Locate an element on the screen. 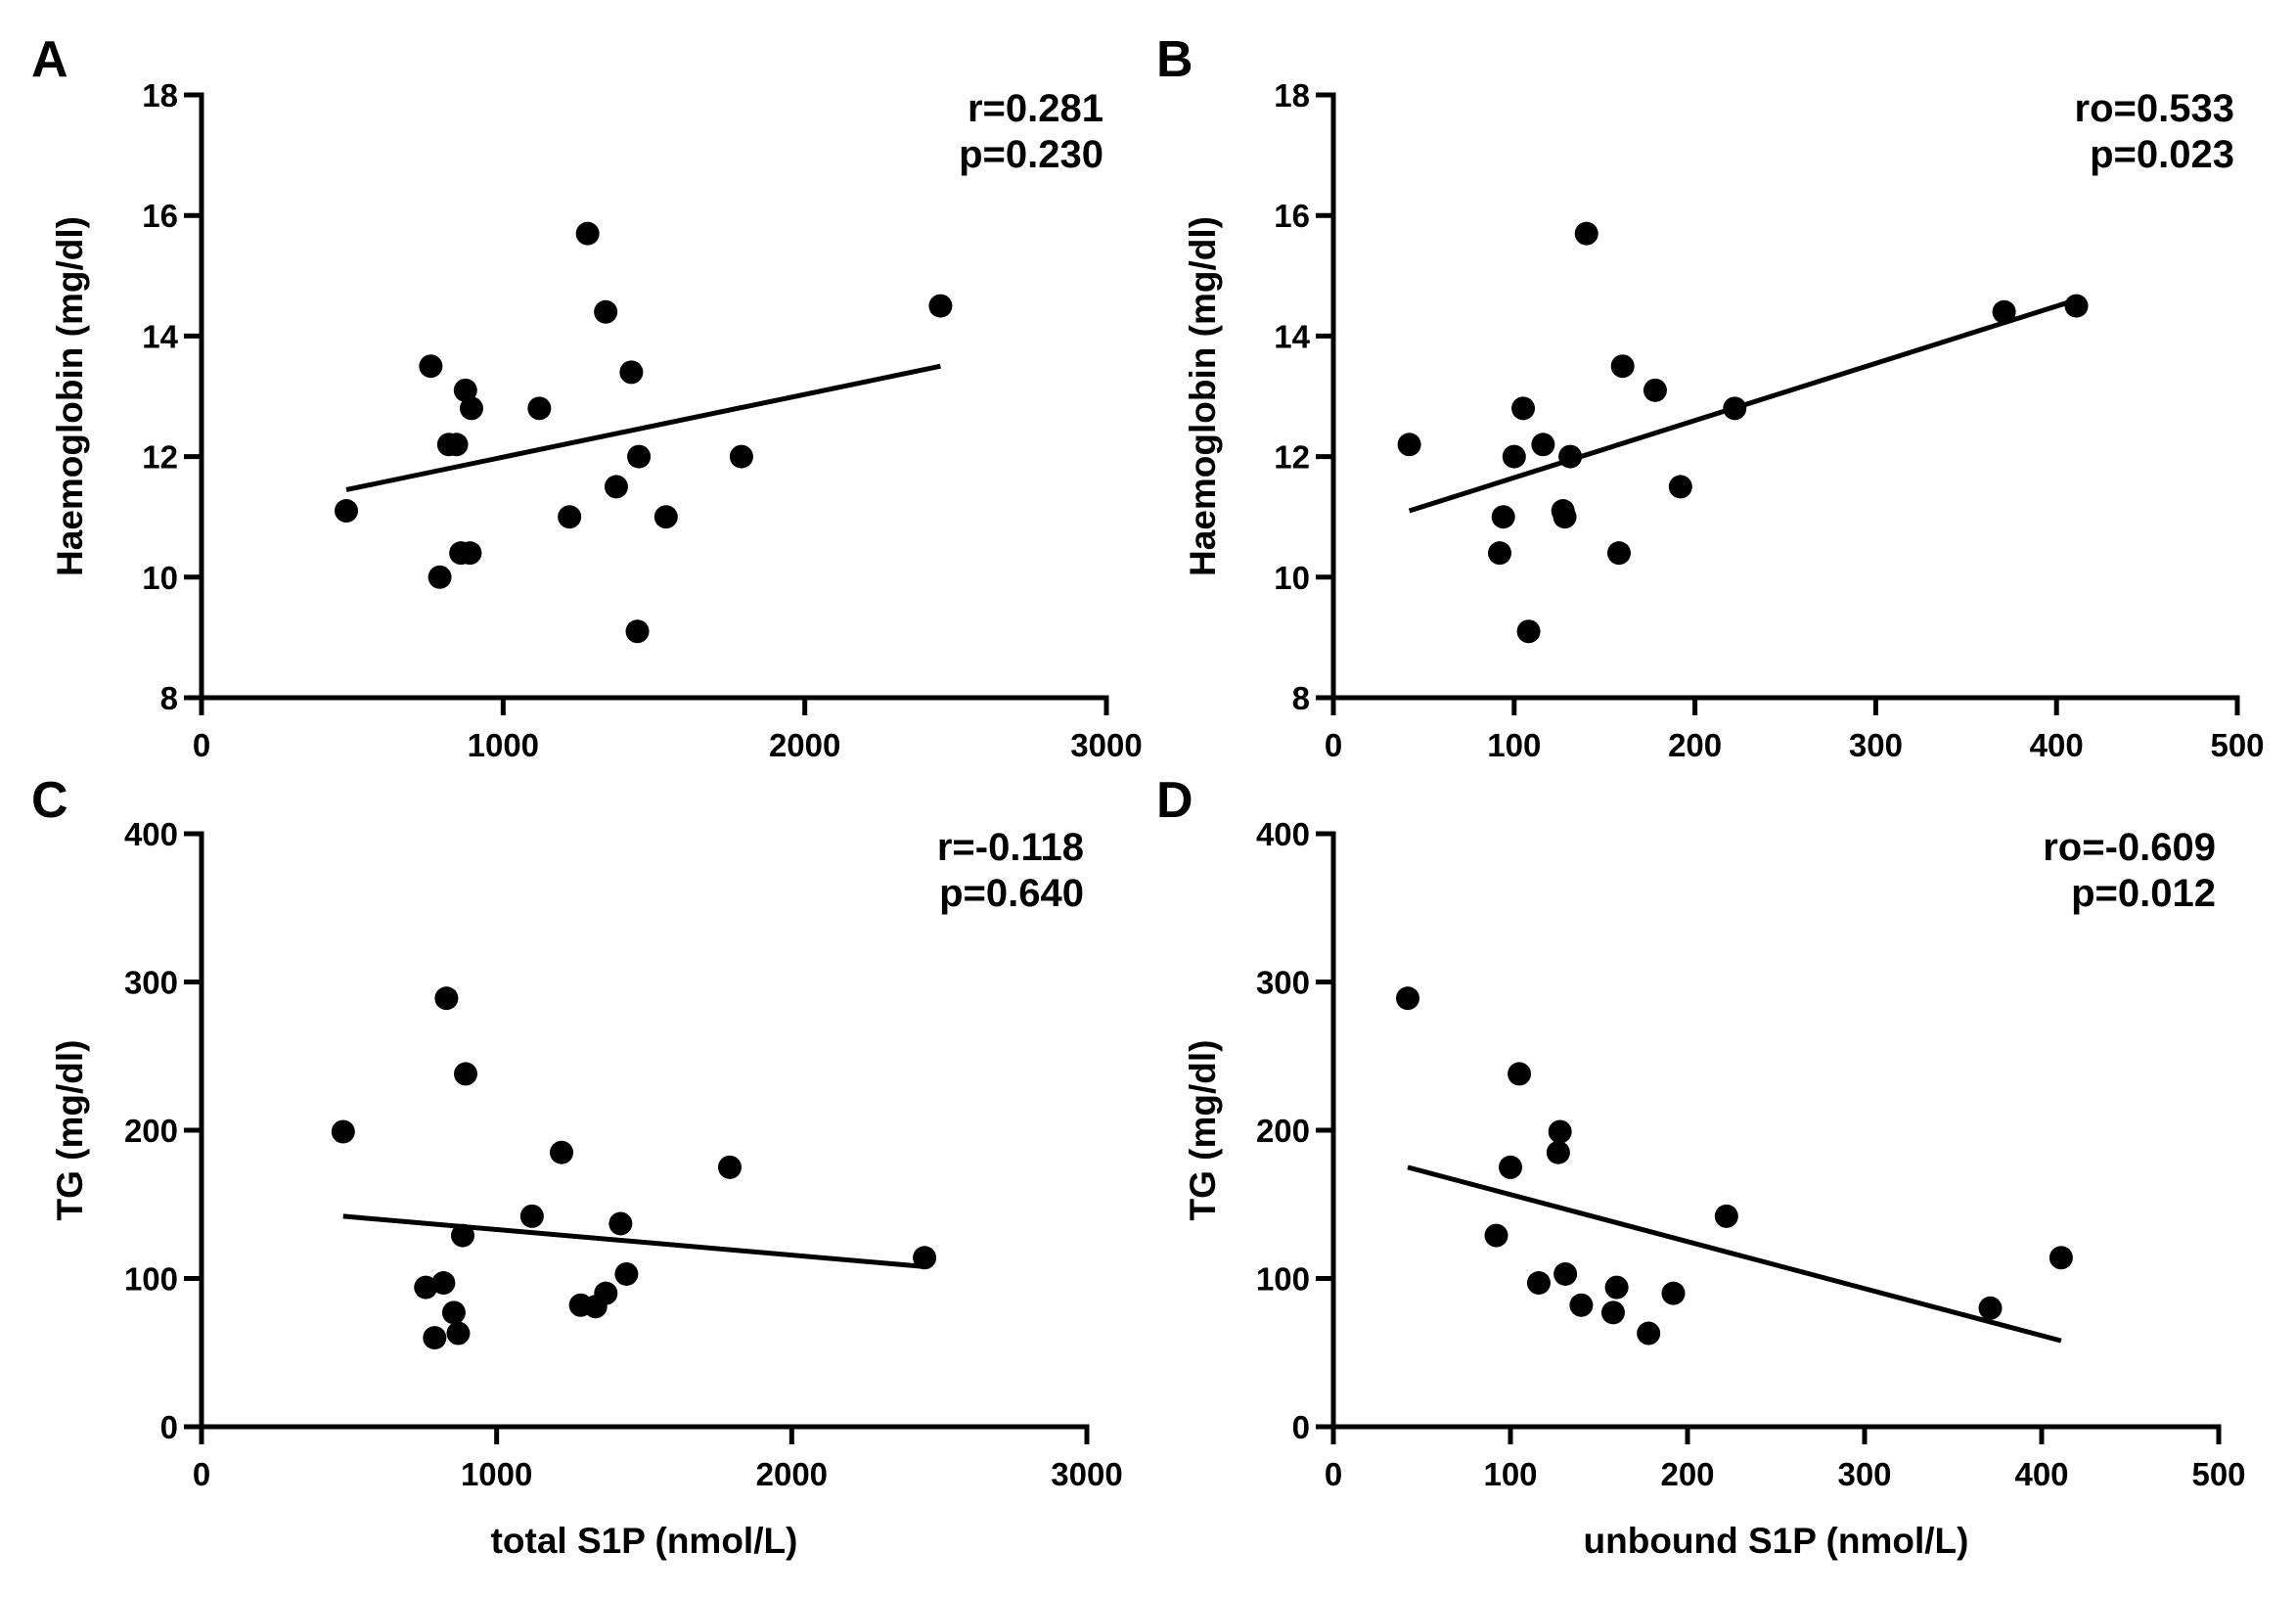 The width and height of the screenshot is (2296, 1597). x-axis-title: unbound S1P (nmol/L) is located at coordinates (1777, 1541).